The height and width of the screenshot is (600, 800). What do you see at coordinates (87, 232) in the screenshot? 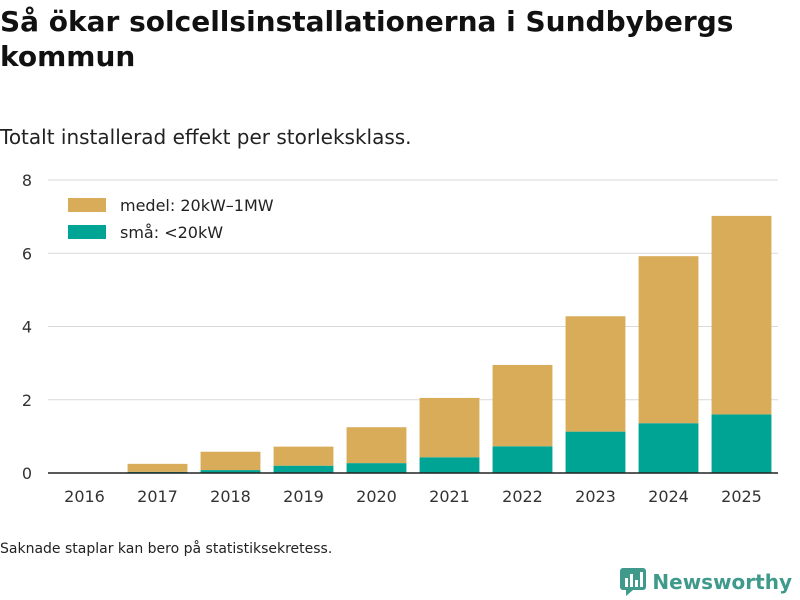
I see `legend-swatch-sma` at bounding box center [87, 232].